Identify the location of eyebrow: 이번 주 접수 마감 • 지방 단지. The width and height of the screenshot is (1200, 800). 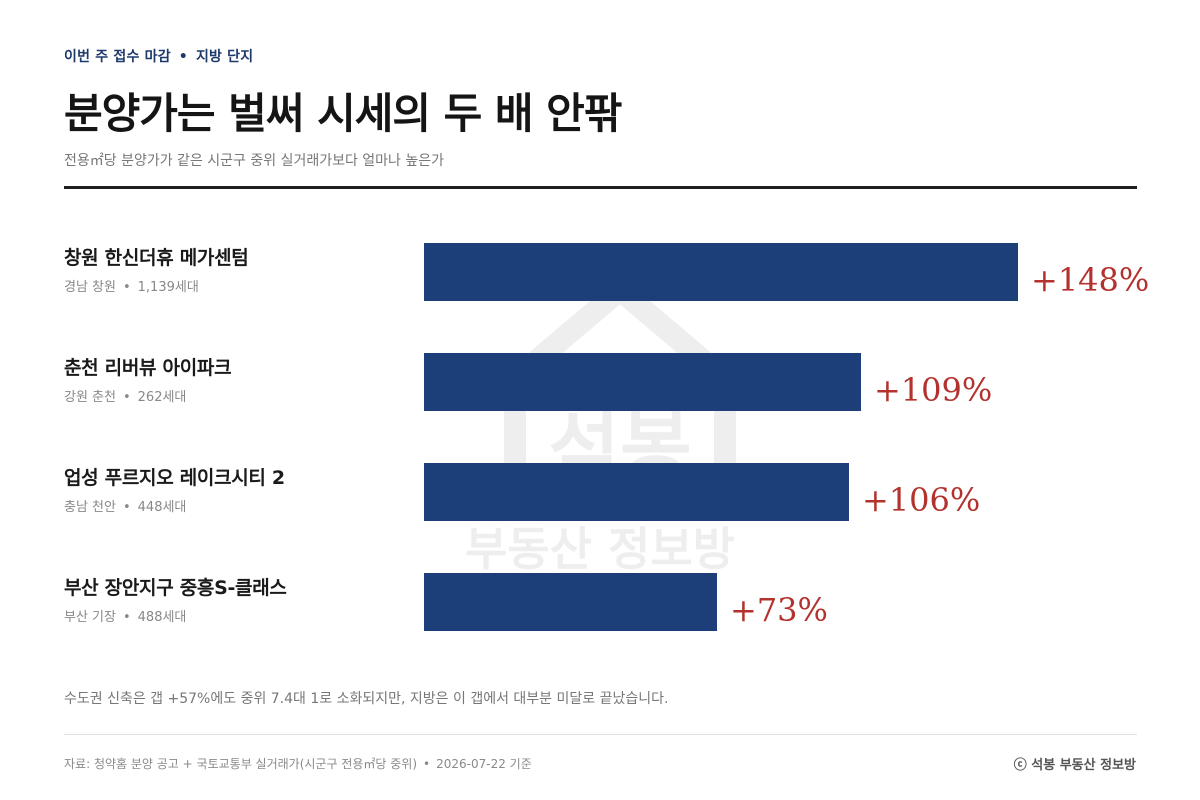
(158, 56).